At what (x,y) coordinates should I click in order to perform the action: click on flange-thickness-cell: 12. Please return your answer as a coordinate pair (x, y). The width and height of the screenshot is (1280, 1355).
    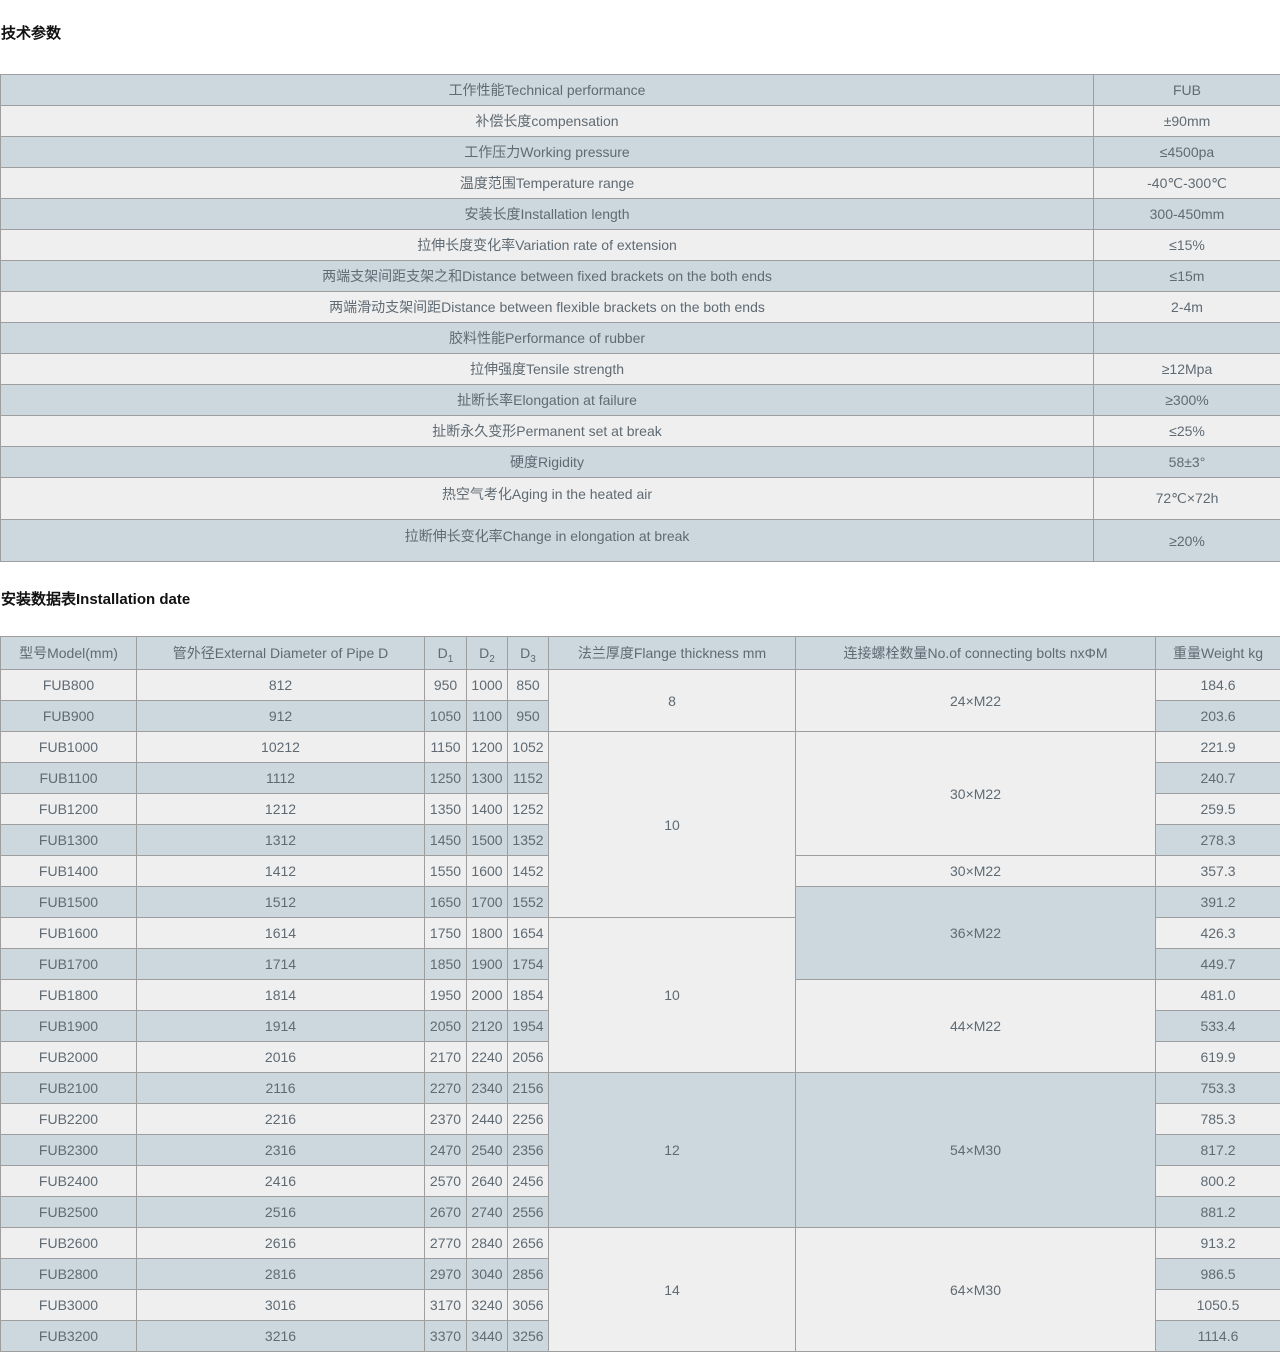
    Looking at the image, I should click on (672, 1150).